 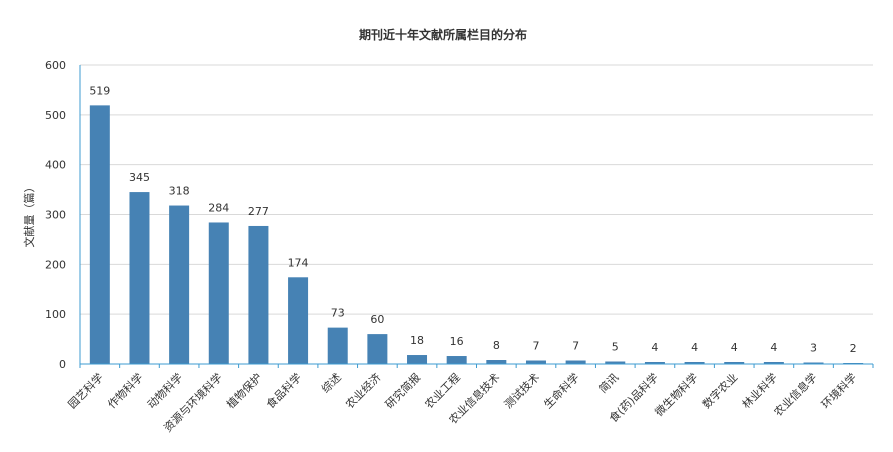 I want to click on data-label: 73, so click(x=338, y=313).